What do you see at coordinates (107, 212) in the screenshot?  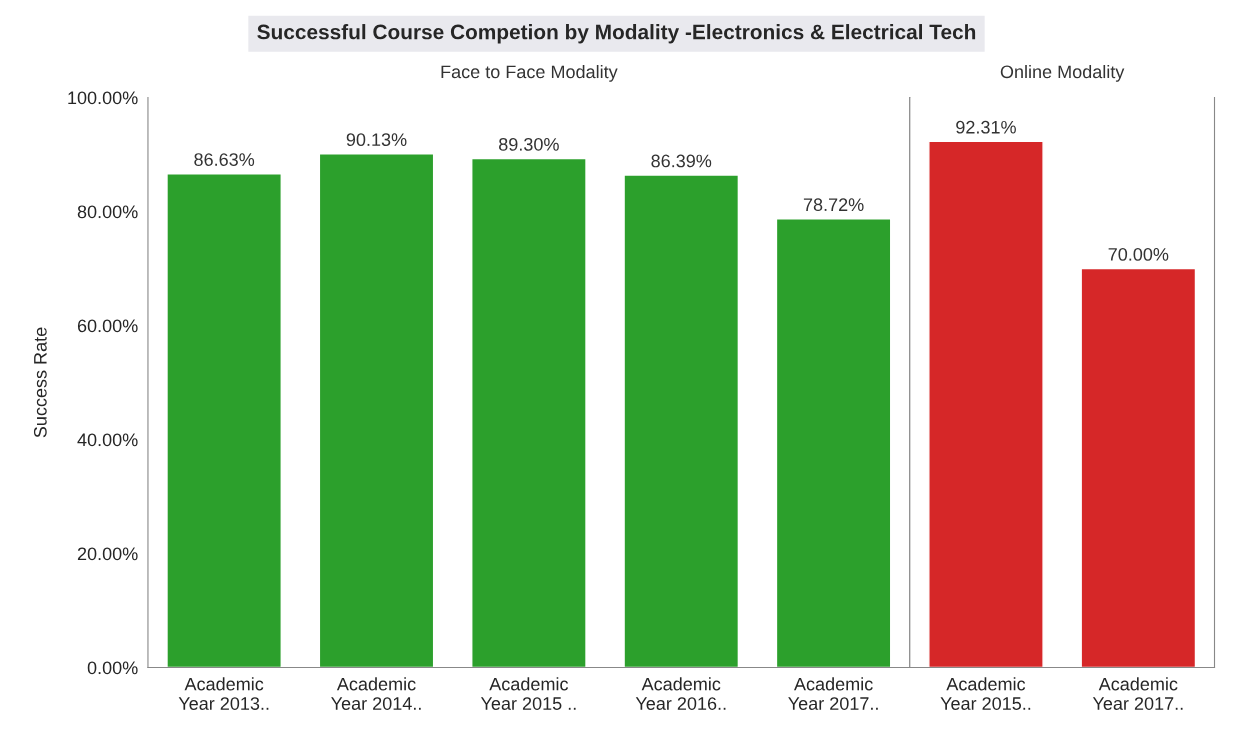 I see `y-tick-label: 80.00%` at bounding box center [107, 212].